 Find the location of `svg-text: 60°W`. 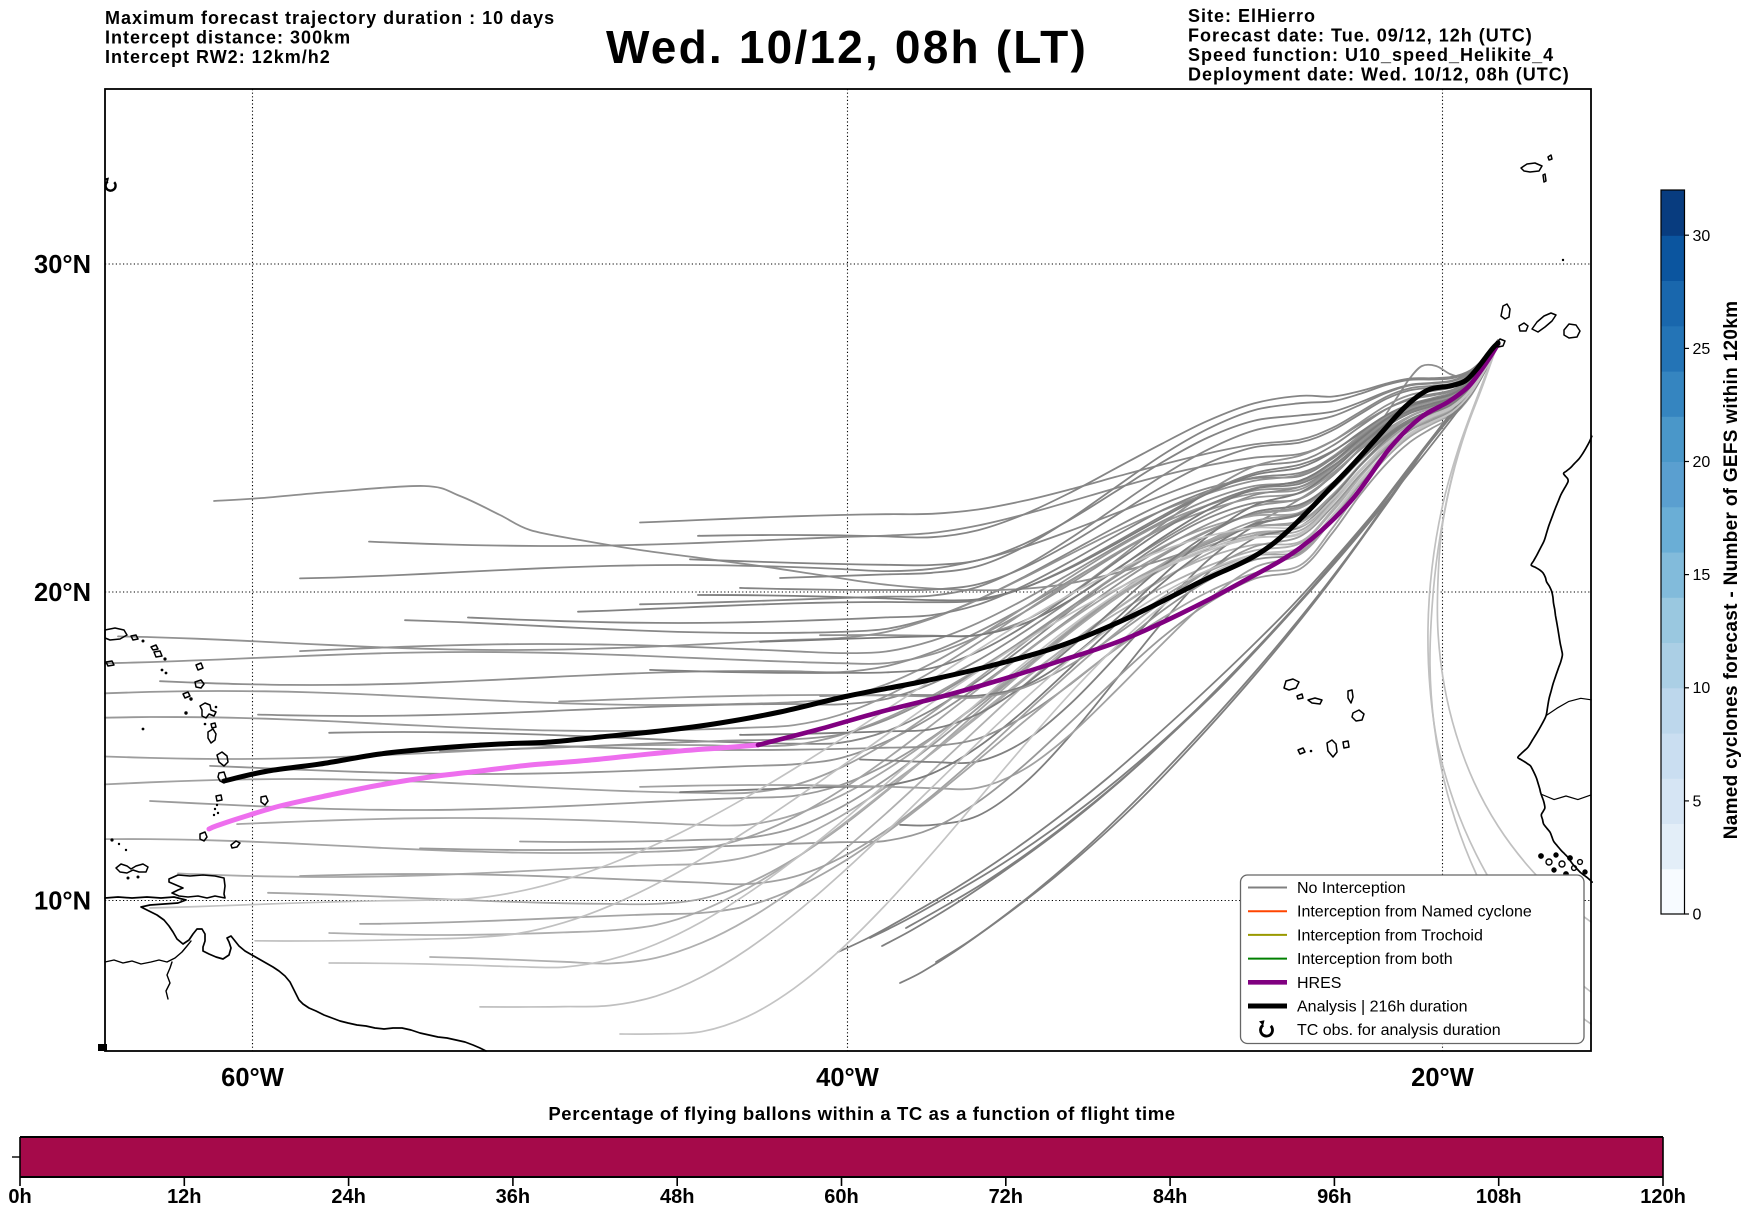

svg-text: 60°W is located at coordinates (253, 1078).